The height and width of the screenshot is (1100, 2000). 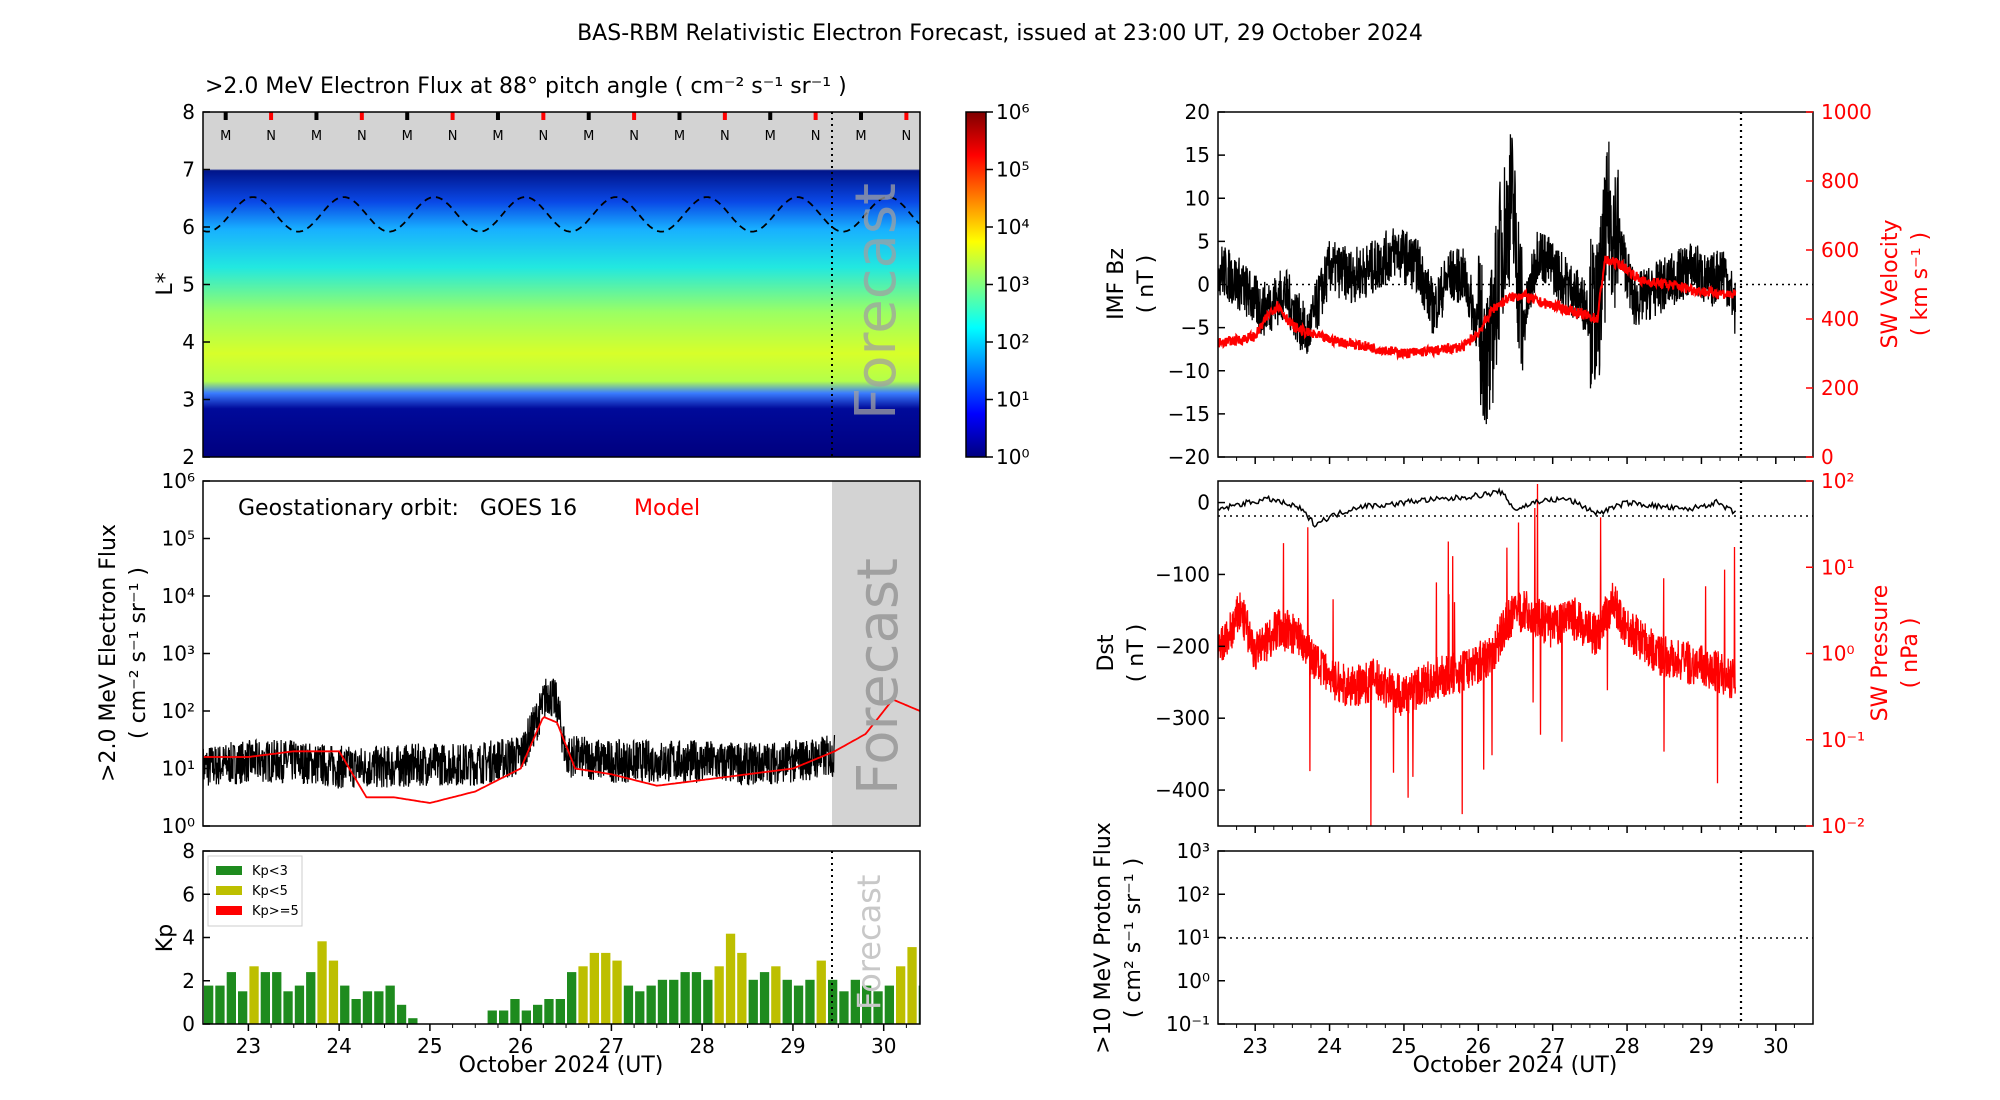 I want to click on sw-pressure-y-axis: 10⁻² 10⁻¹ 10⁰ 10¹ 10², so click(x=1835, y=653).